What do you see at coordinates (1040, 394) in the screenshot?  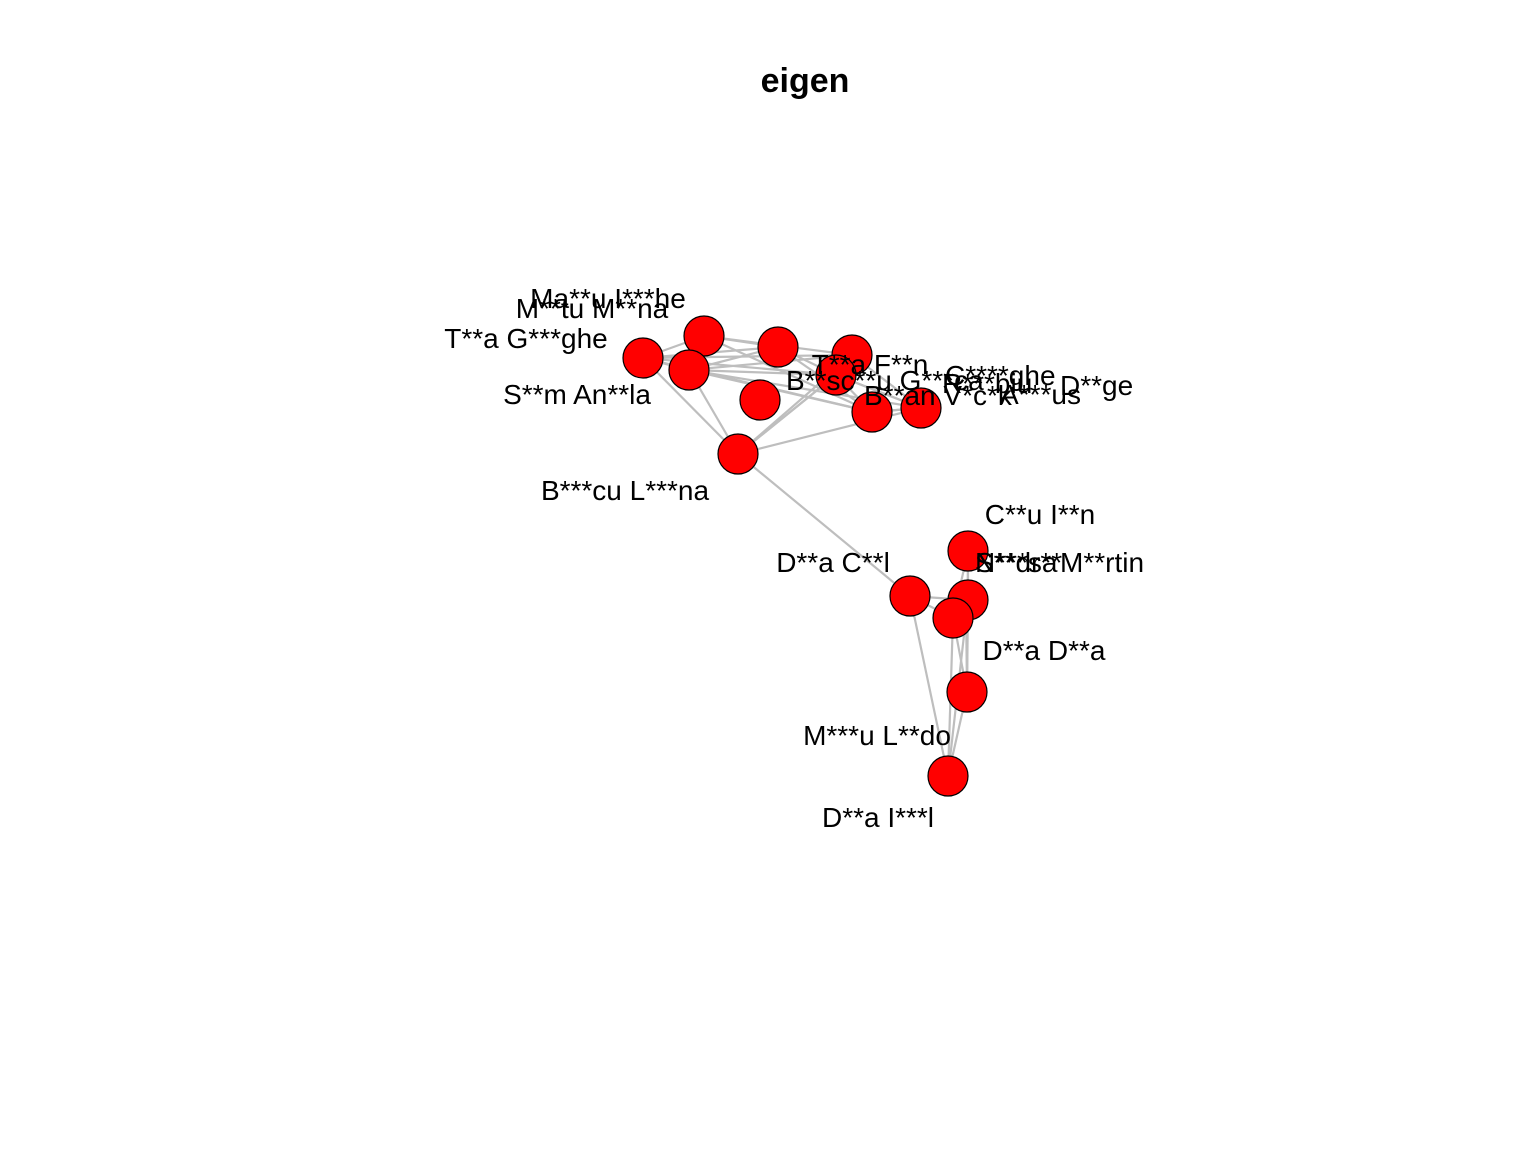 I see `node-label-aus: A***us` at bounding box center [1040, 394].